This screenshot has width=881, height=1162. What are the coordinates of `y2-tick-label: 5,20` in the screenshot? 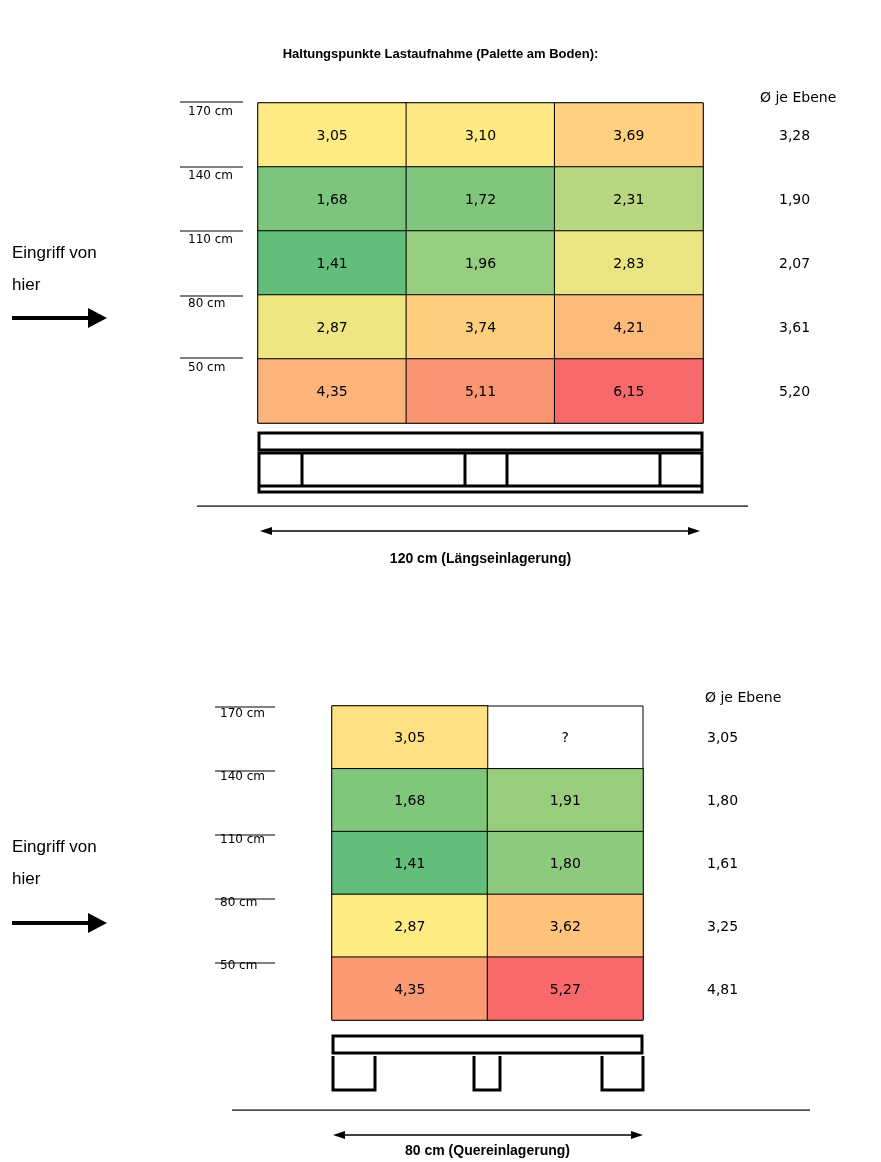 It's located at (795, 391).